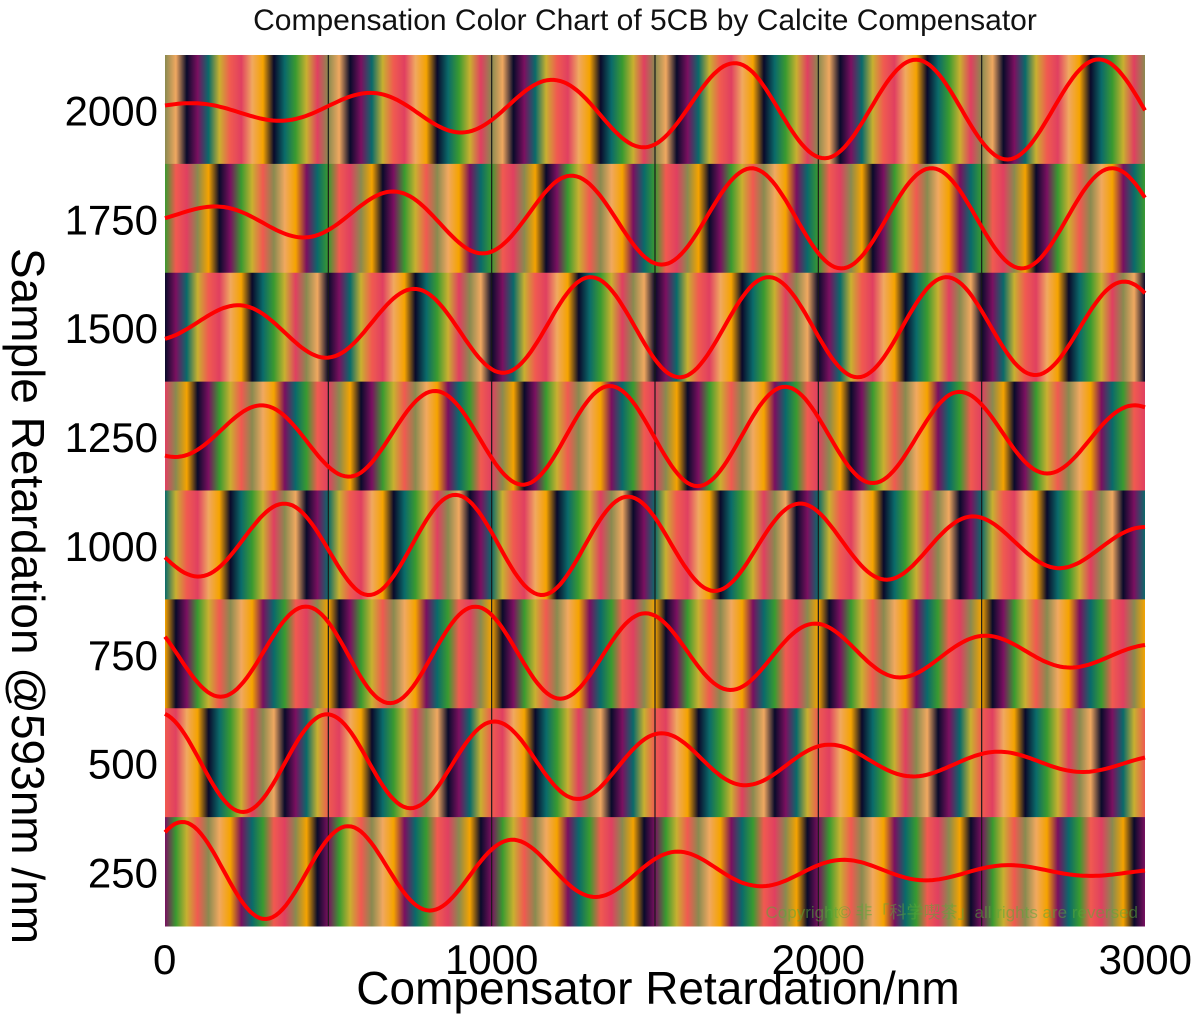 The width and height of the screenshot is (1200, 1036). What do you see at coordinates (491, 959) in the screenshot?
I see `x-tick-label: 1000` at bounding box center [491, 959].